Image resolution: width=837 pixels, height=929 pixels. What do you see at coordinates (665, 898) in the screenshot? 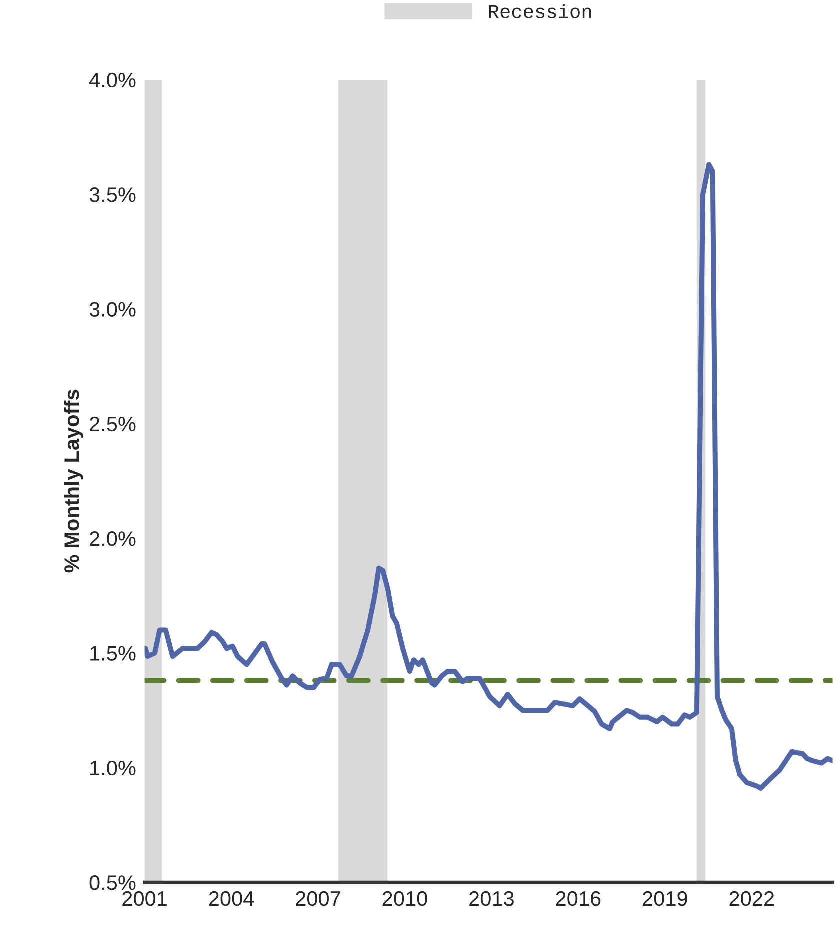
I see `x-tick-label: 2019` at bounding box center [665, 898].